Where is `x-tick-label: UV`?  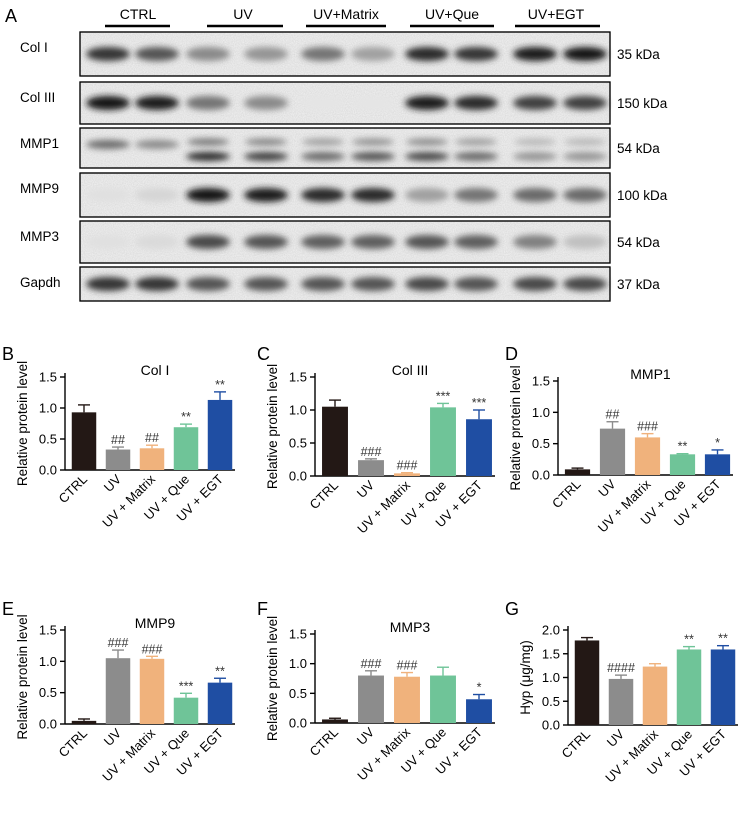
x-tick-label: UV is located at coordinates (366, 736).